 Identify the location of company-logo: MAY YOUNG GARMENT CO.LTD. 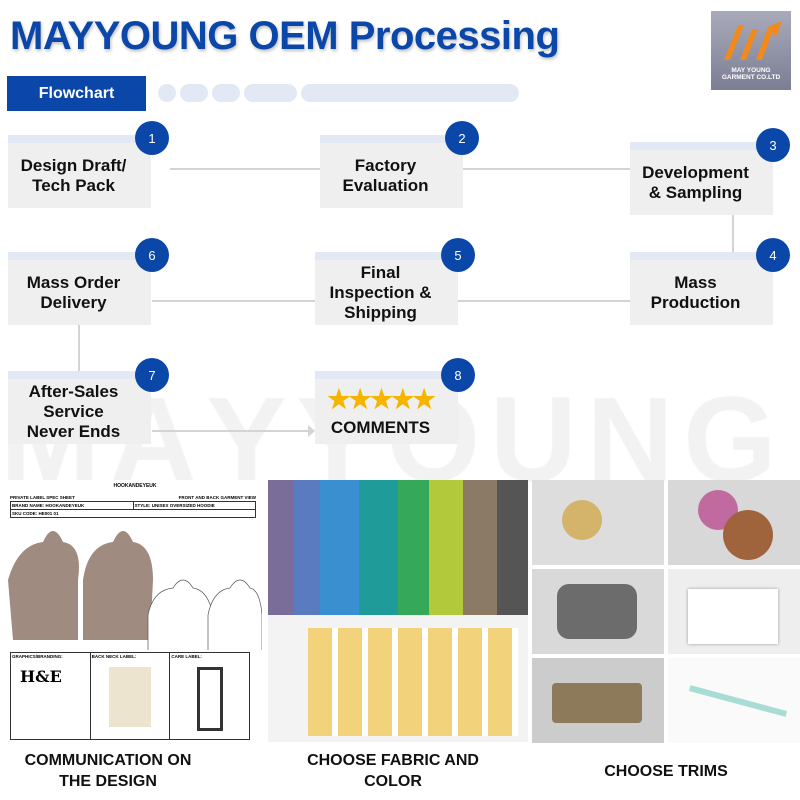
(751, 50).